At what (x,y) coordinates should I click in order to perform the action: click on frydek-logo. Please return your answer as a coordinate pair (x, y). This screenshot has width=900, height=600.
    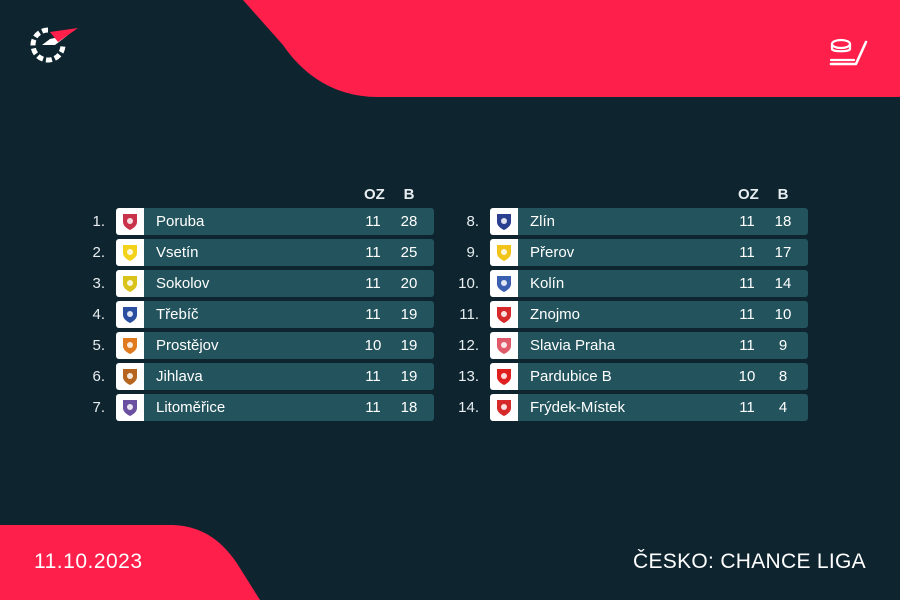
    Looking at the image, I should click on (504, 407).